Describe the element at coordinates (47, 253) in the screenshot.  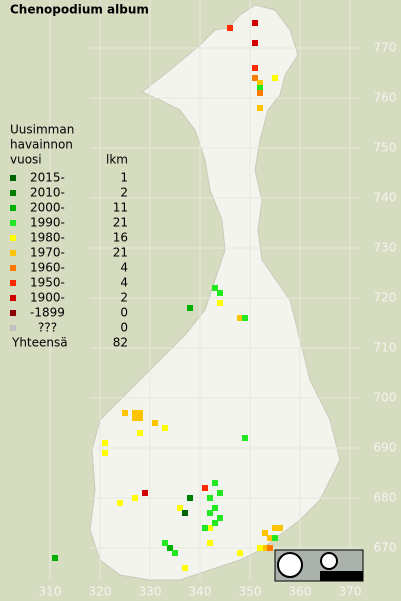
I see `legend-label: 1970-` at that location.